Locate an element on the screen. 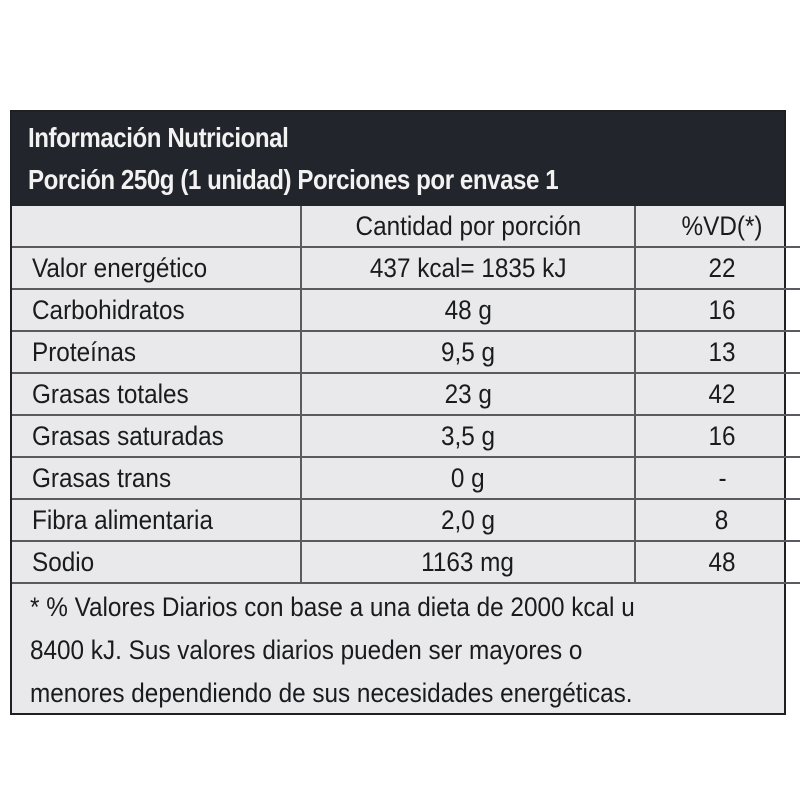 The width and height of the screenshot is (800, 800). nutrient-name: Grasas saturadas is located at coordinates (157, 436).